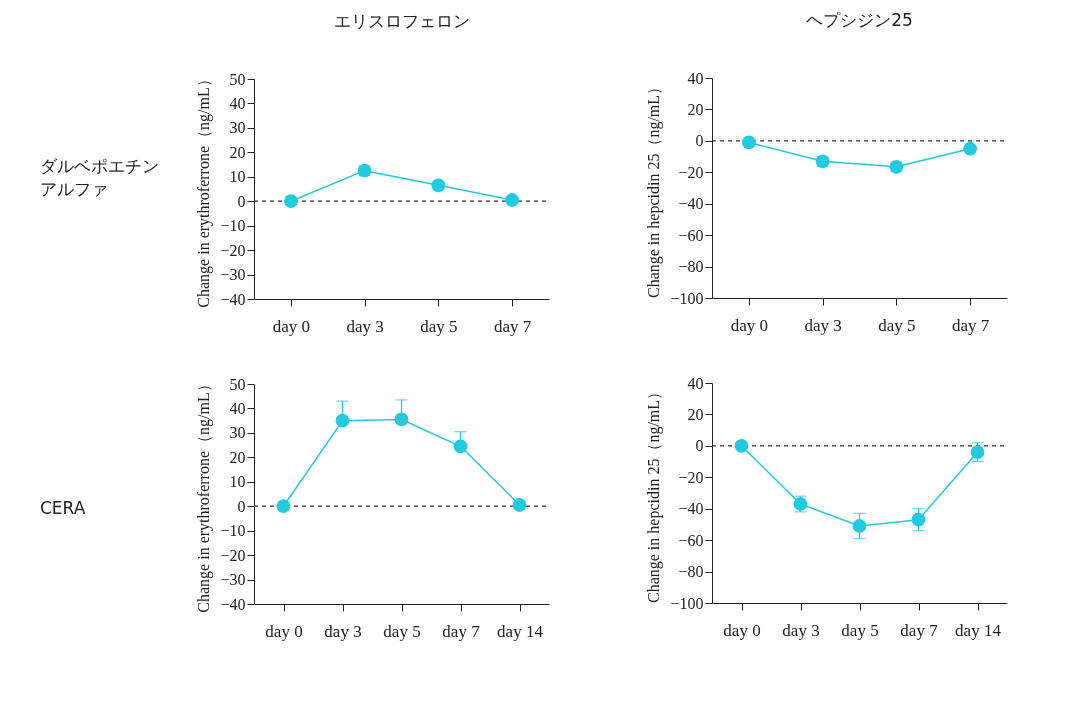  I want to click on chart-title: エリスロフェロン, so click(401, 20).